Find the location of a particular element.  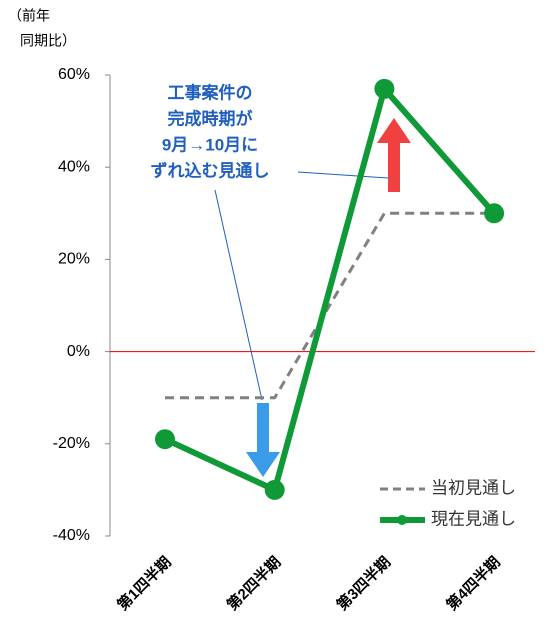

y-tick-label: -20% is located at coordinates (71, 443).